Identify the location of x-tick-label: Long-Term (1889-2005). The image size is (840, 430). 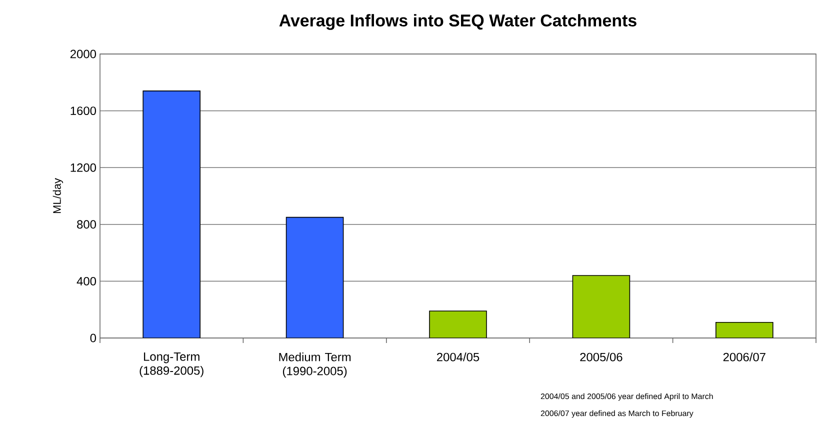
(172, 365).